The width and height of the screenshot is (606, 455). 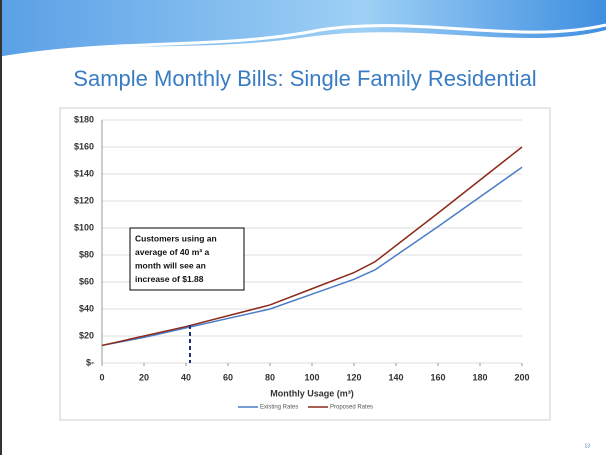 What do you see at coordinates (90, 362) in the screenshot?
I see `y-tick-label: $-` at bounding box center [90, 362].